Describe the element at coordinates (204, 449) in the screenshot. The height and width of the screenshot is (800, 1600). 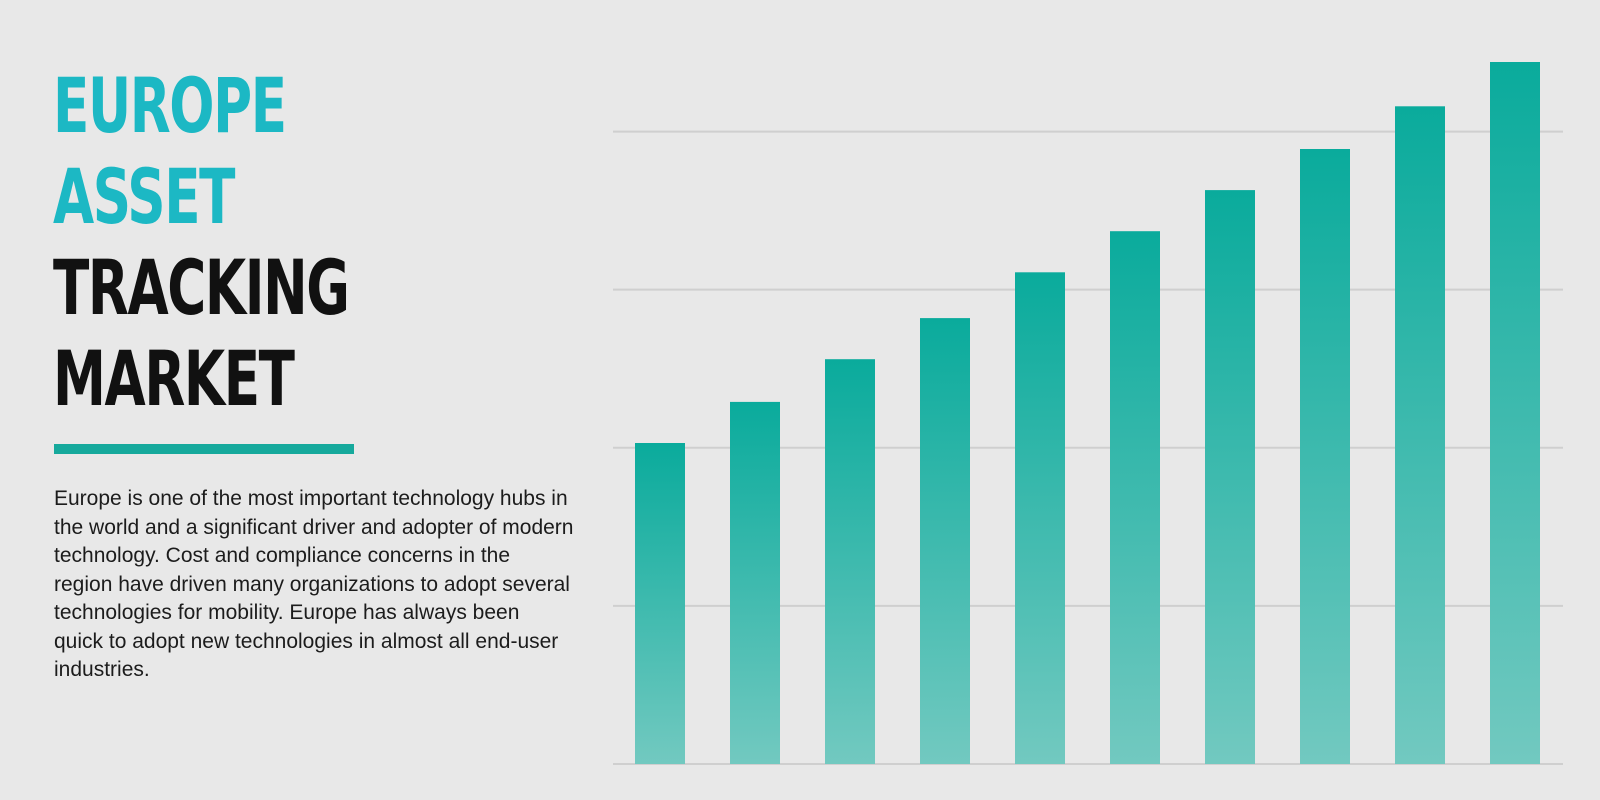
I see `title-divider` at that location.